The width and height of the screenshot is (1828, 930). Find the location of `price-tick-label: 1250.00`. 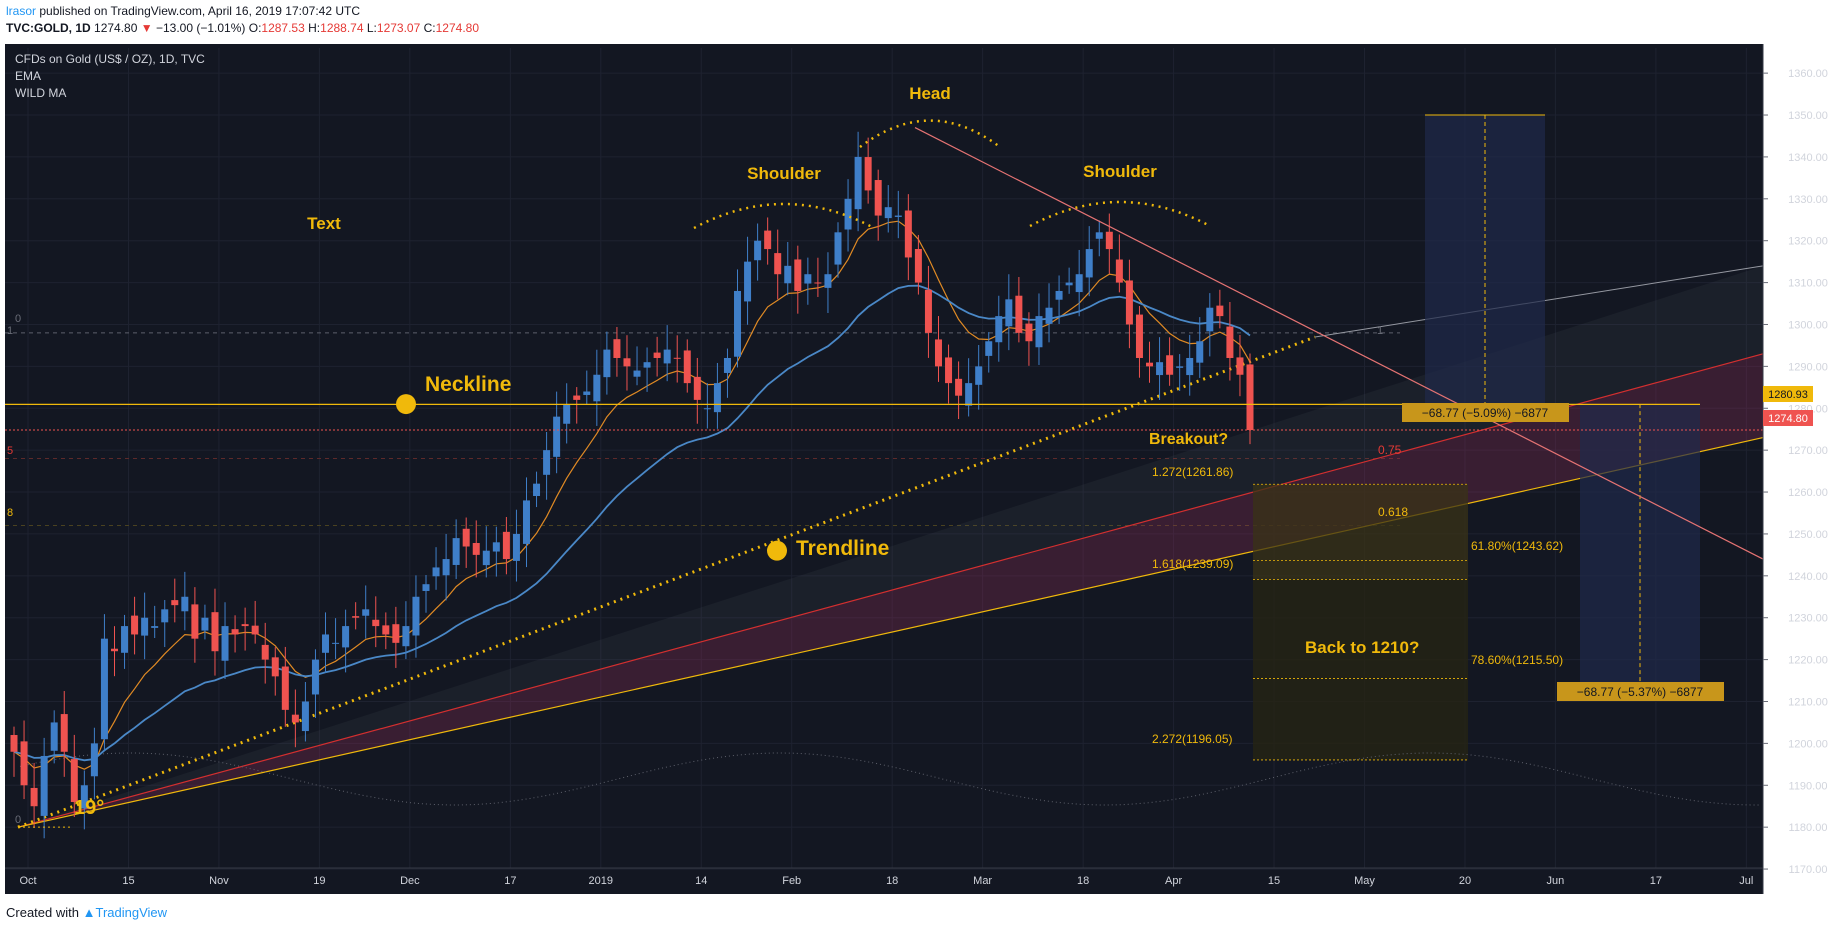

price-tick-label: 1250.00 is located at coordinates (1808, 535).